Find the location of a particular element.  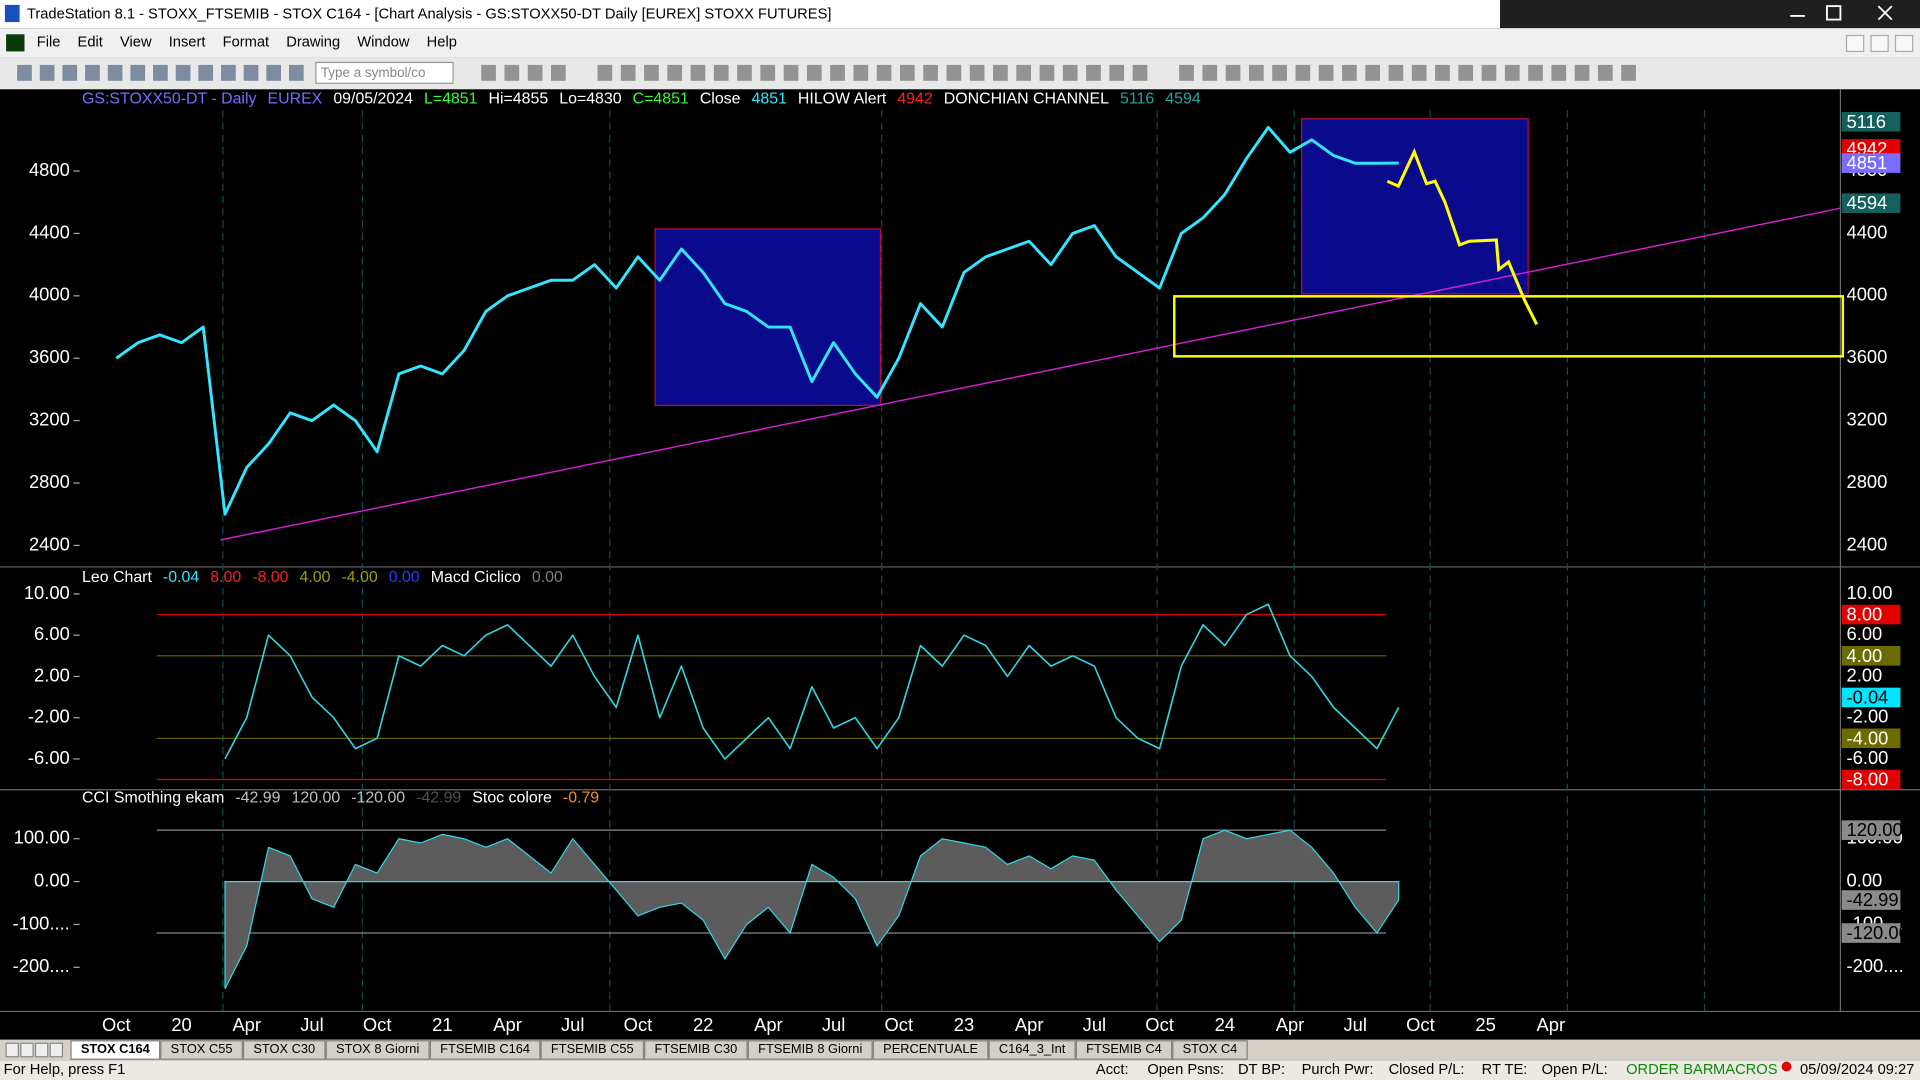

status-order-bar: ORDER BAR is located at coordinates (1669, 1070).